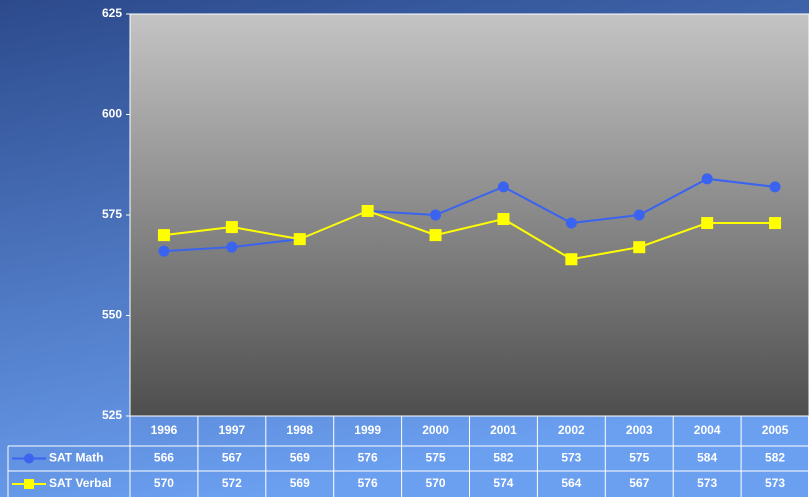 The width and height of the screenshot is (809, 497). I want to click on x-tick-label: 1998, so click(299, 430).